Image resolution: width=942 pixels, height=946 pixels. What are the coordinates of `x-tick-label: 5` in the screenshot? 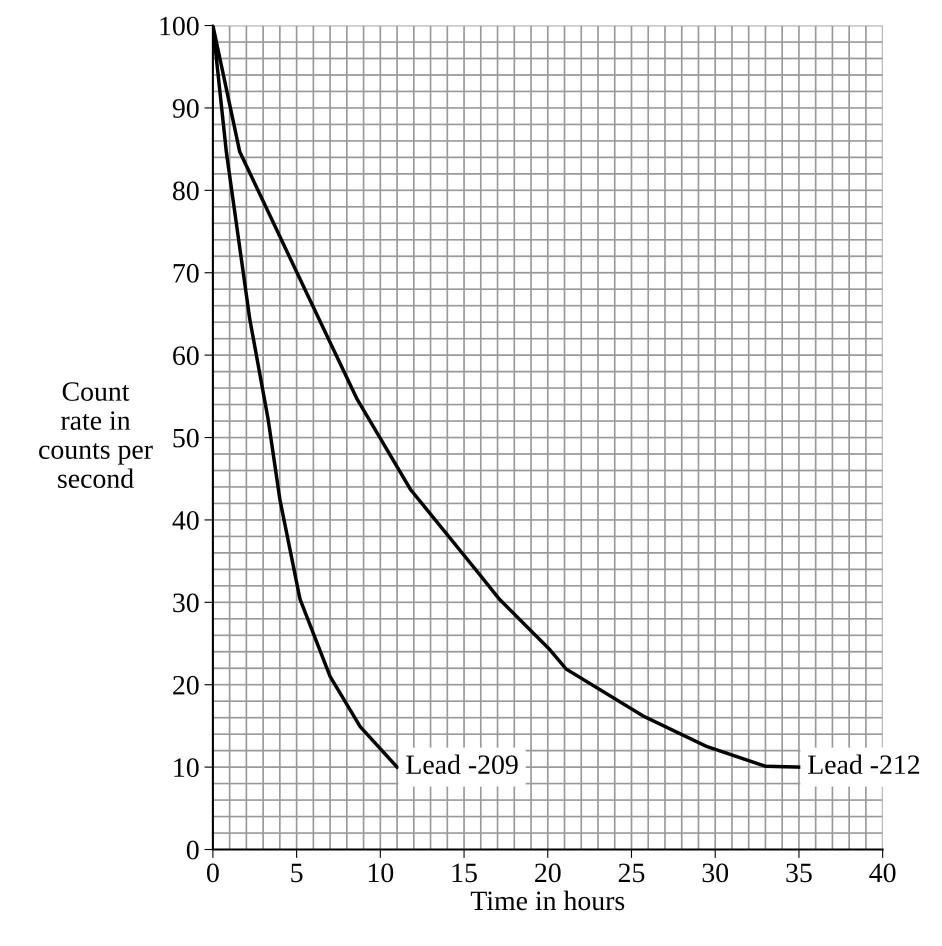 It's located at (296, 873).